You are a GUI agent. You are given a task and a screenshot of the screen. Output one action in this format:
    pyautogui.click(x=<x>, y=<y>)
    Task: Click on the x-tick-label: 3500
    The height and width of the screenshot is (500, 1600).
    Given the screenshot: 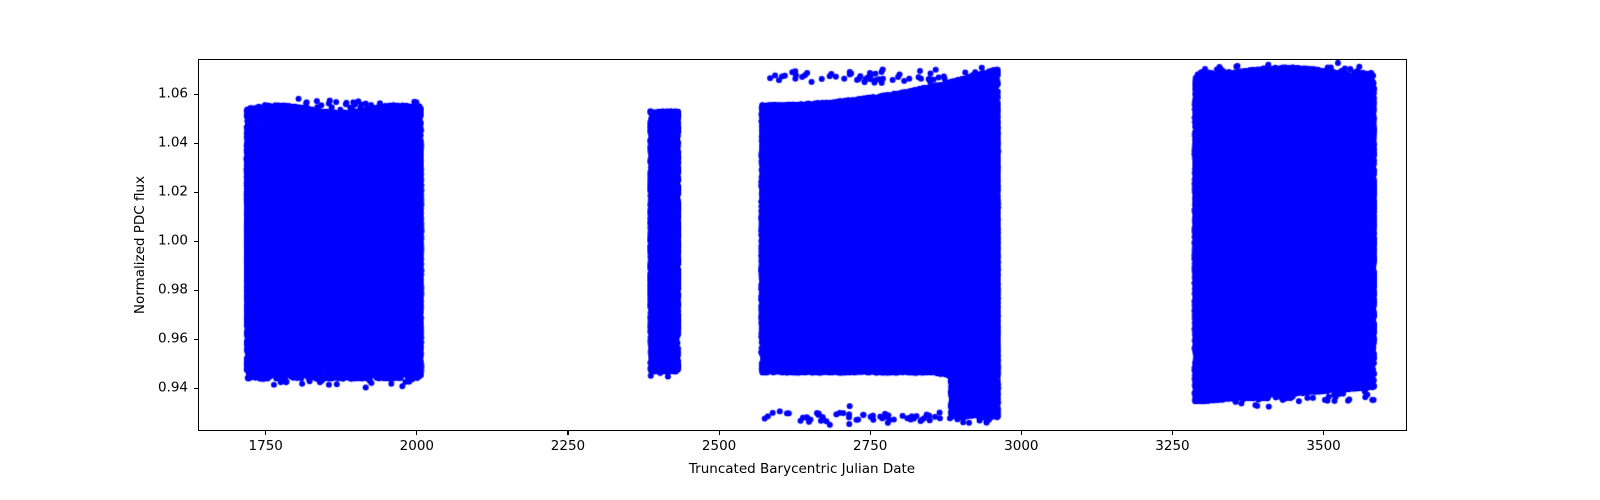 What is the action you would take?
    pyautogui.click(x=1323, y=446)
    